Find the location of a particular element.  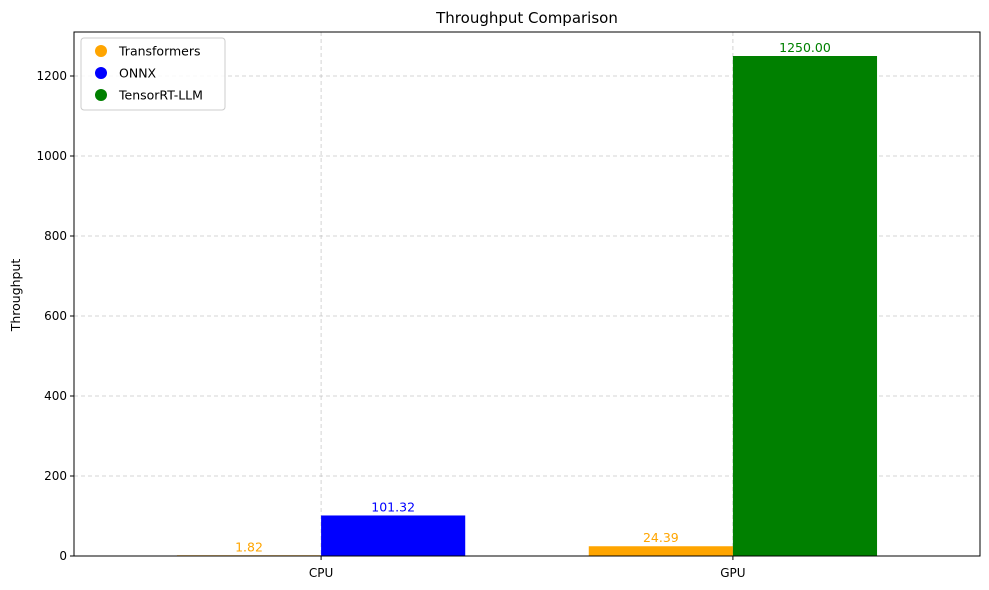

y-tick-label: 400 is located at coordinates (55, 396).